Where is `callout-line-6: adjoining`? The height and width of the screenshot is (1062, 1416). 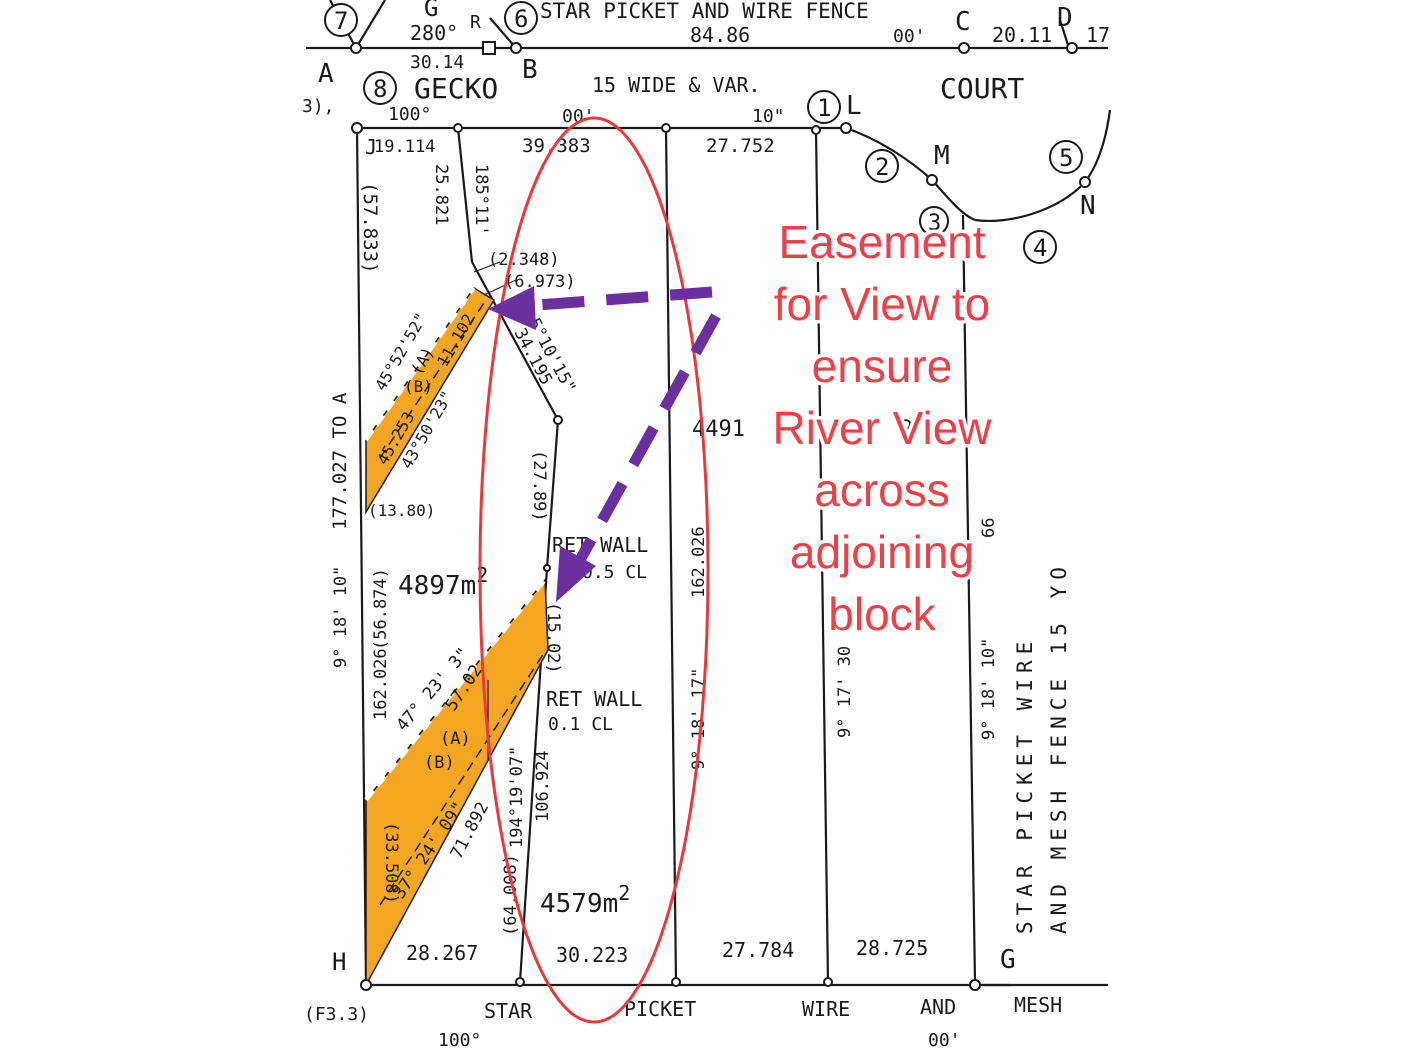 callout-line-6: adjoining is located at coordinates (882, 552).